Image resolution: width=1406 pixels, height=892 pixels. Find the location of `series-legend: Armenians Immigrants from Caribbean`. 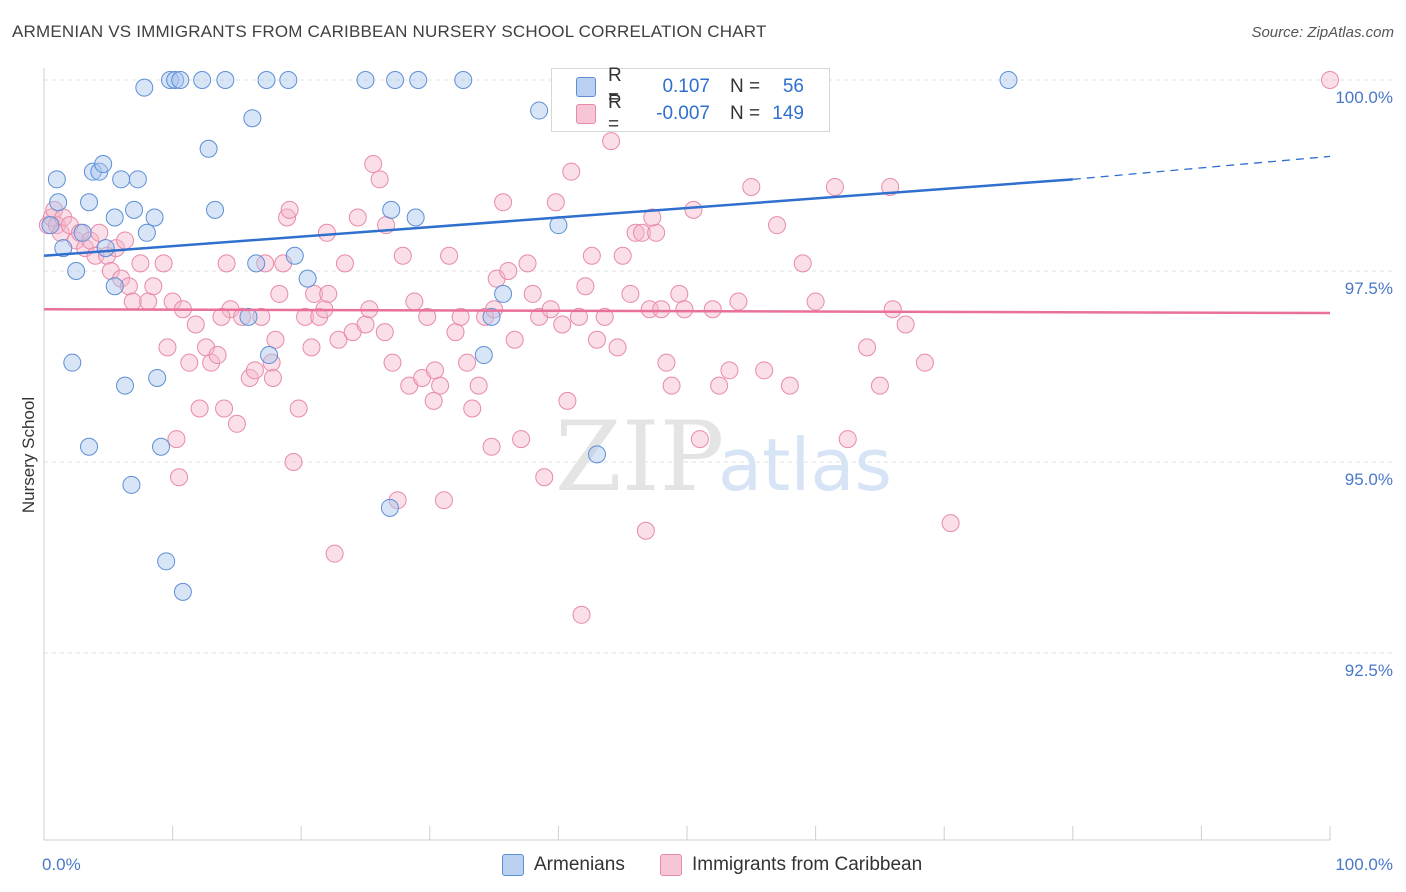

series-legend: Armenians Immigrants from Caribbean is located at coordinates (703, 866).